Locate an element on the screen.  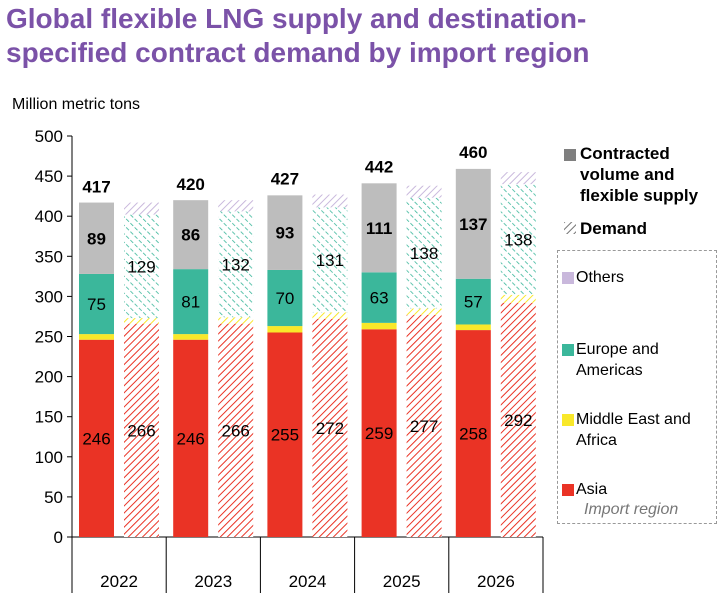
supply-data-label-asia: 258 is located at coordinates (473, 434).